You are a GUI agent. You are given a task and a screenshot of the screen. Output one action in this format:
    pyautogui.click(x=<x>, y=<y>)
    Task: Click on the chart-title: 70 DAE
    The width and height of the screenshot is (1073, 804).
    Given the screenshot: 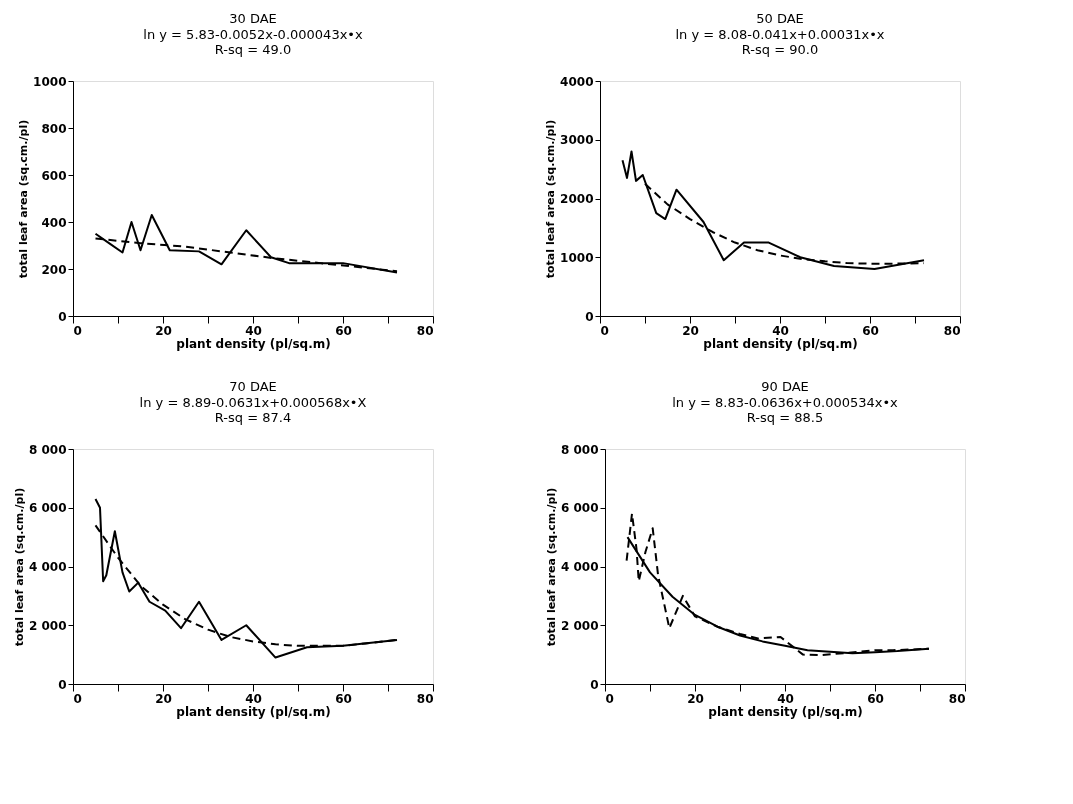 What is the action you would take?
    pyautogui.click(x=253, y=386)
    